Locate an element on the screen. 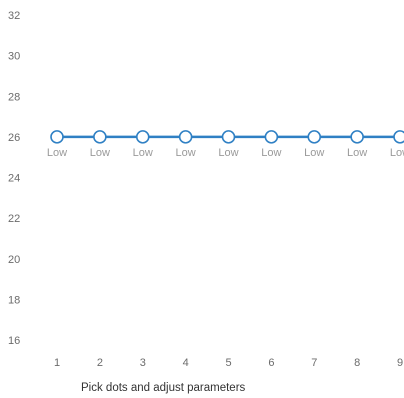 The image size is (404, 398). x-tick-label: 7 is located at coordinates (314, 363).